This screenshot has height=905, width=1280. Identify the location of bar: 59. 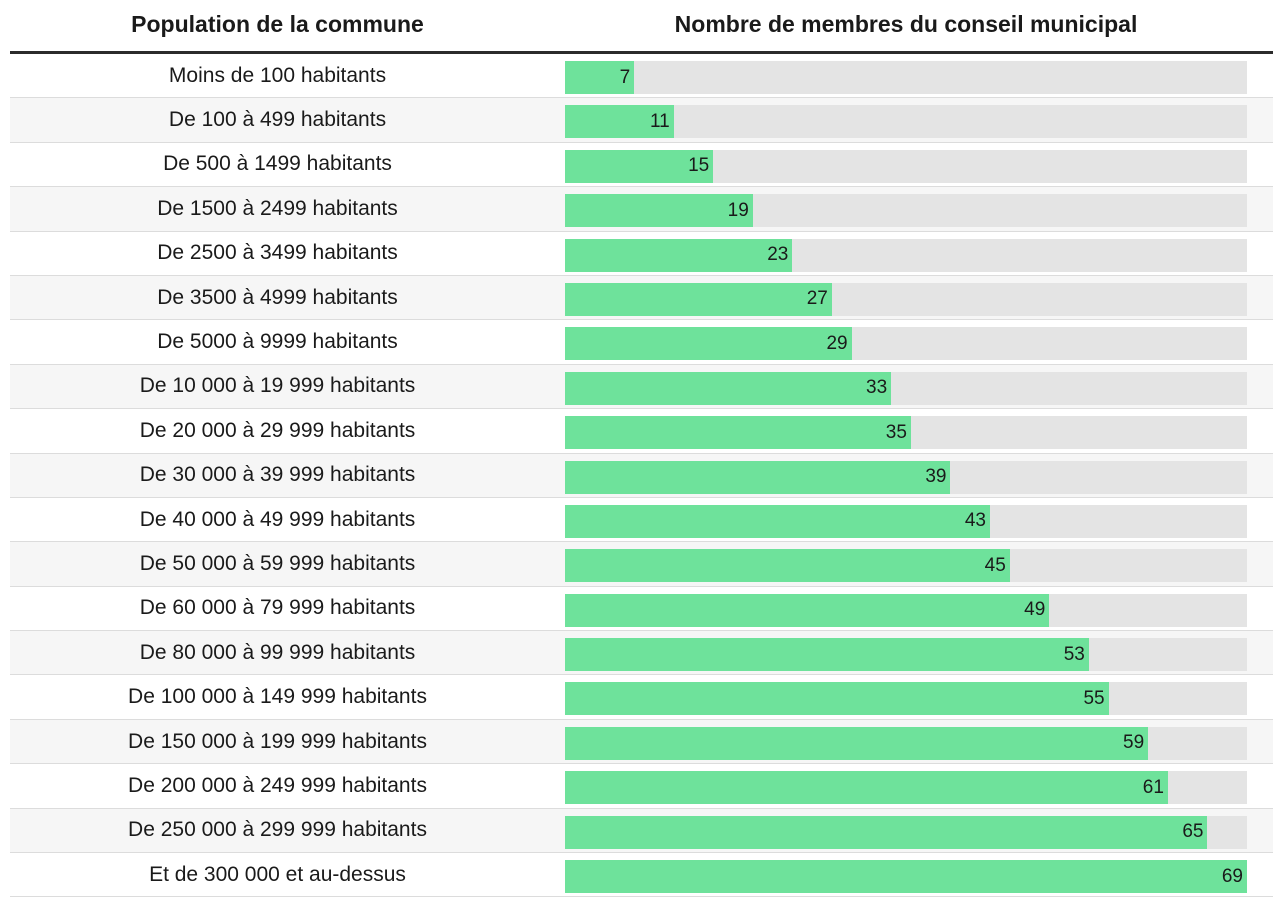
(857, 743).